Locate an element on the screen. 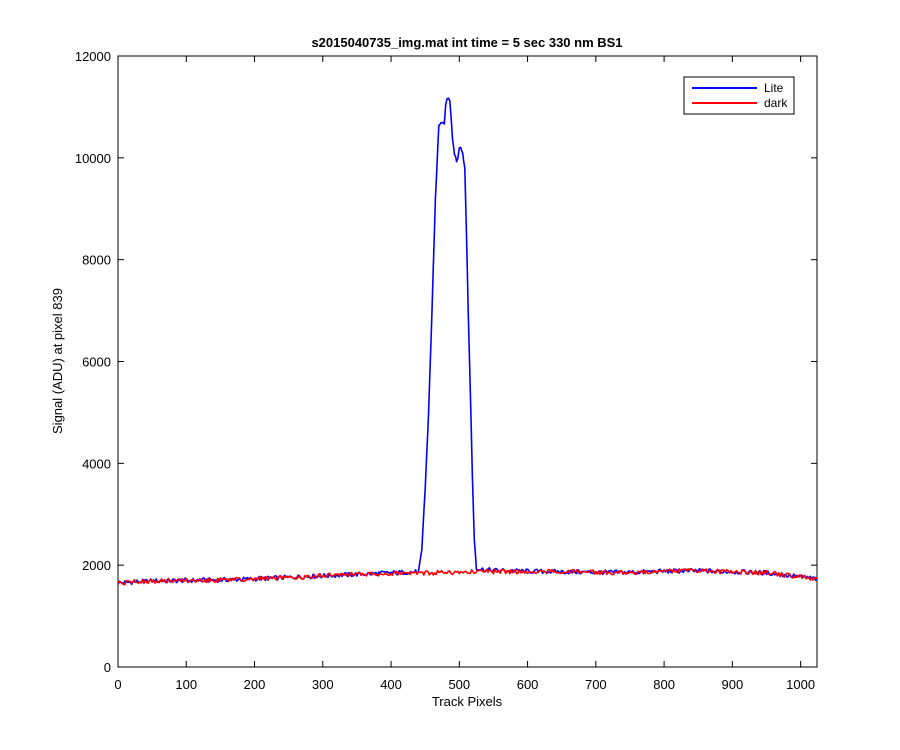 Image resolution: width=900 pixels, height=750 pixels. x-tick-label: 700 is located at coordinates (596, 684).